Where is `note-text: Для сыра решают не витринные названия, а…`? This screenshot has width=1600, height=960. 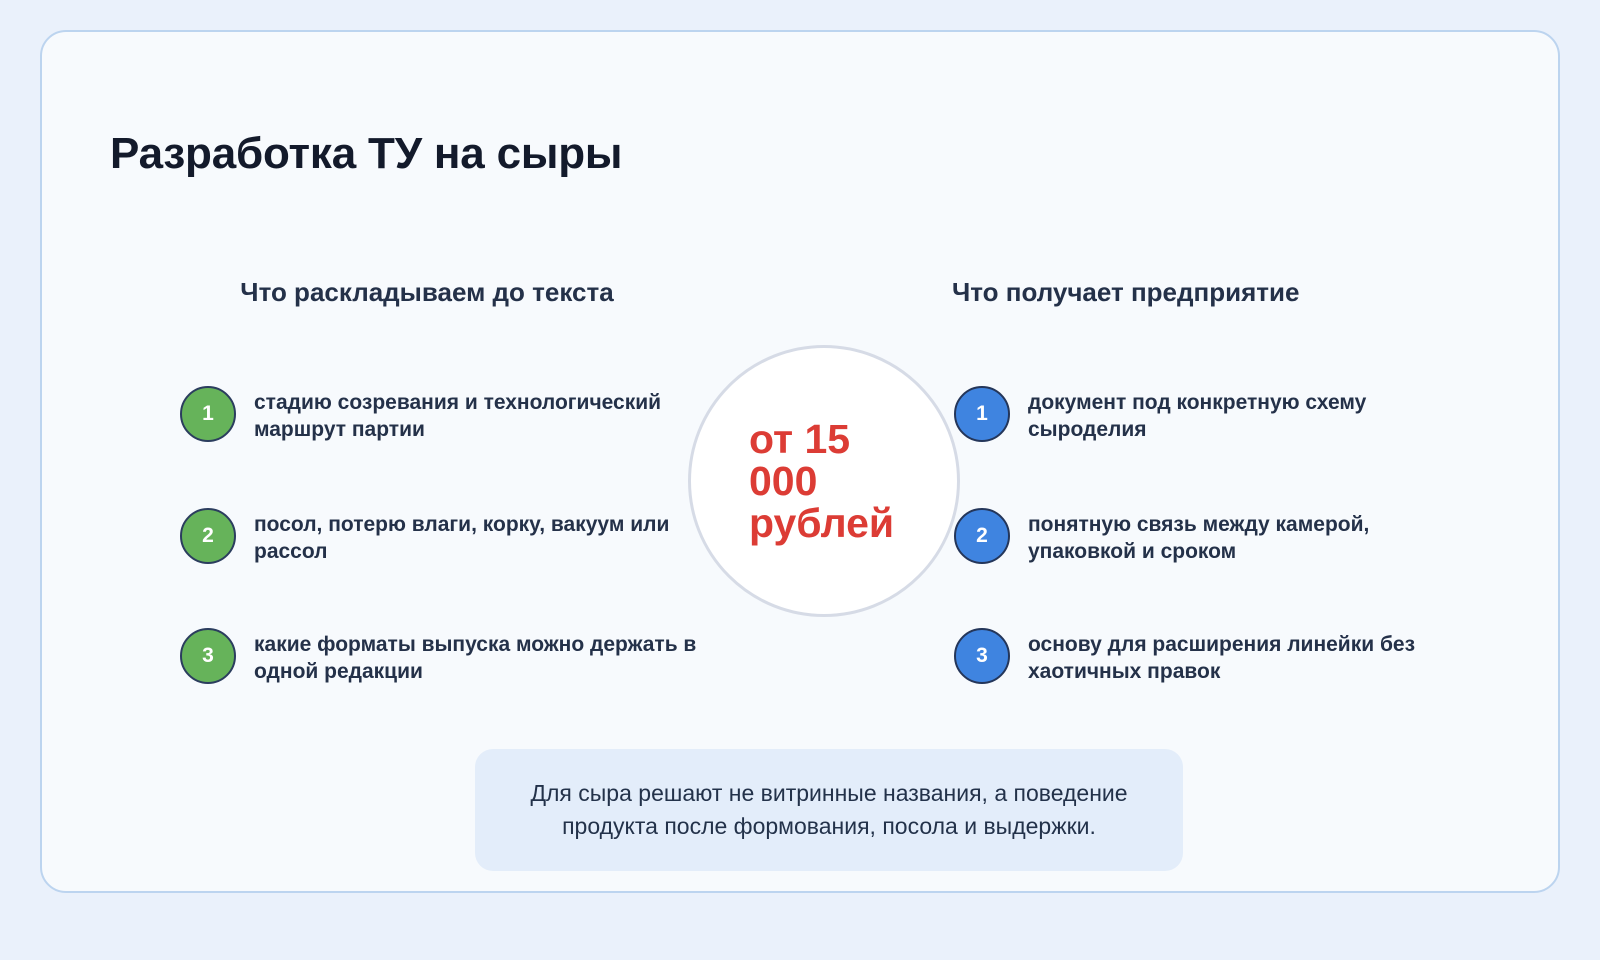 note-text: Для сыра решают не витринные названия, а… is located at coordinates (829, 809).